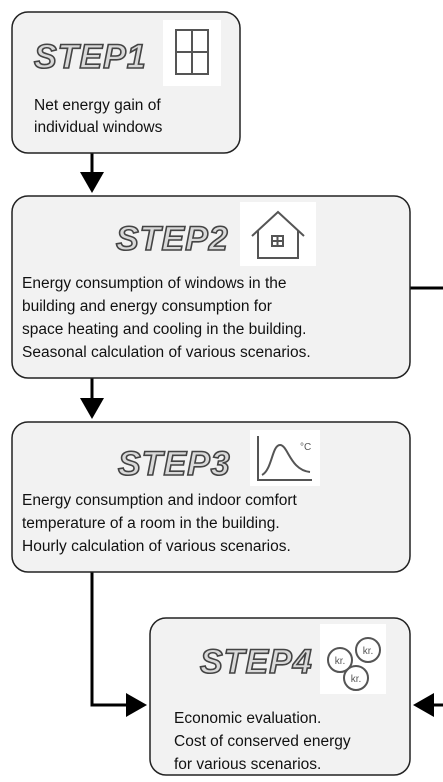 The height and width of the screenshot is (782, 443). What do you see at coordinates (154, 283) in the screenshot?
I see `step-text: Energy consumption of windows in the` at bounding box center [154, 283].